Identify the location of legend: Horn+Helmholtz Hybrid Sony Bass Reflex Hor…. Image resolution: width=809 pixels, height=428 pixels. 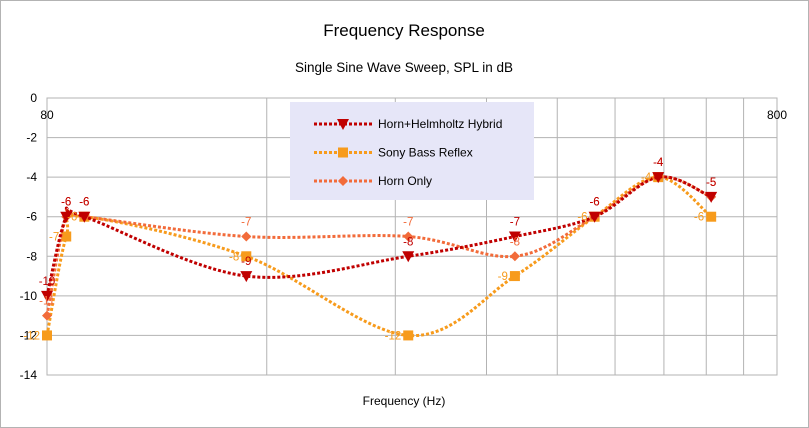
(412, 151).